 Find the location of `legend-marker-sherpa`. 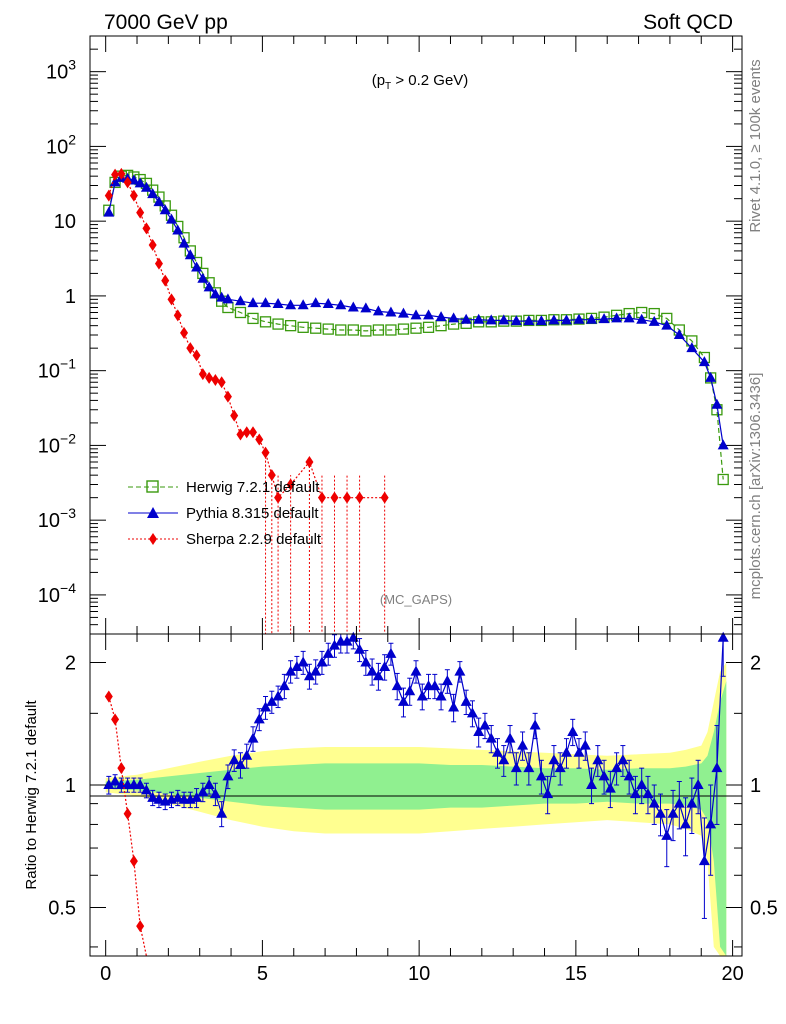

legend-marker-sherpa is located at coordinates (153, 539).